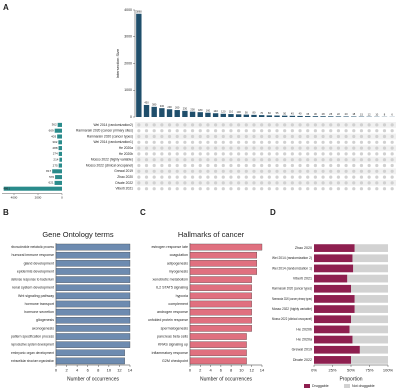 The height and width of the screenshot is (391, 400). I want to click on bar-value-label: 25, so click(330, 114).